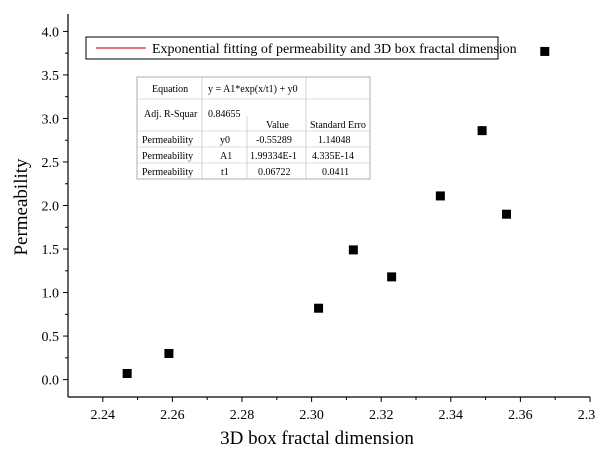  What do you see at coordinates (317, 438) in the screenshot?
I see `x-axis-title: 3D box fractal dimension` at bounding box center [317, 438].